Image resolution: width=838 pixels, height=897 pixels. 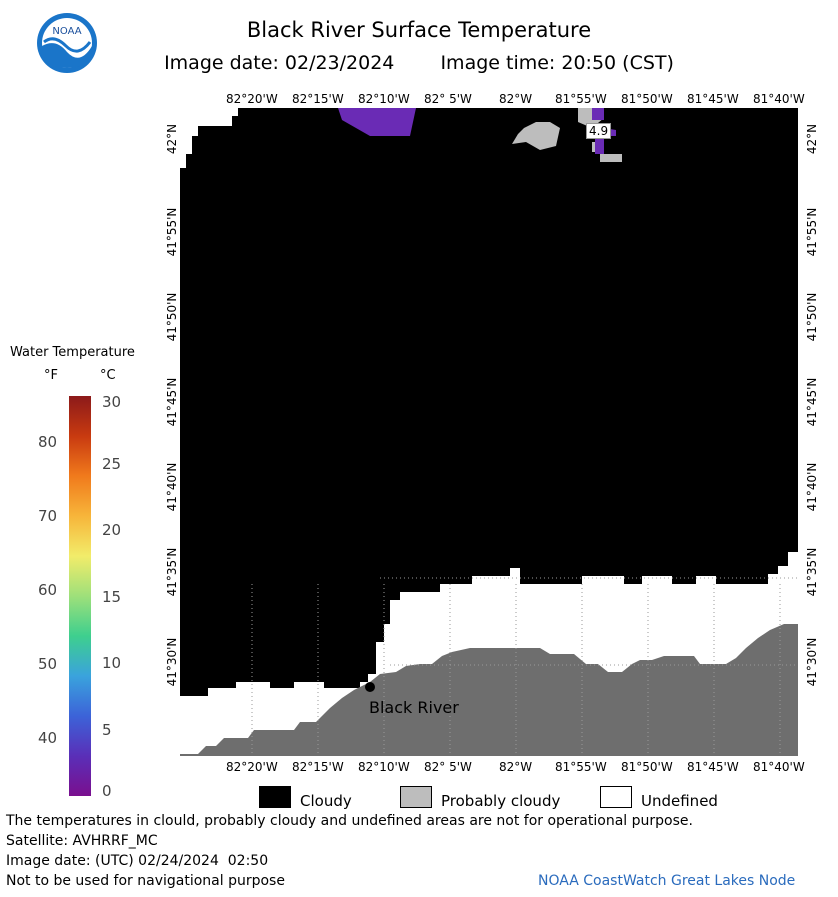 What do you see at coordinates (80, 596) in the screenshot?
I see `colorbar` at bounding box center [80, 596].